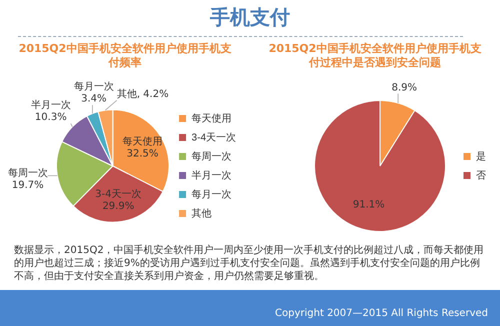 This screenshot has height=326, width=500. What do you see at coordinates (202, 213) in the screenshot?
I see `legend-label: 其他` at bounding box center [202, 213].